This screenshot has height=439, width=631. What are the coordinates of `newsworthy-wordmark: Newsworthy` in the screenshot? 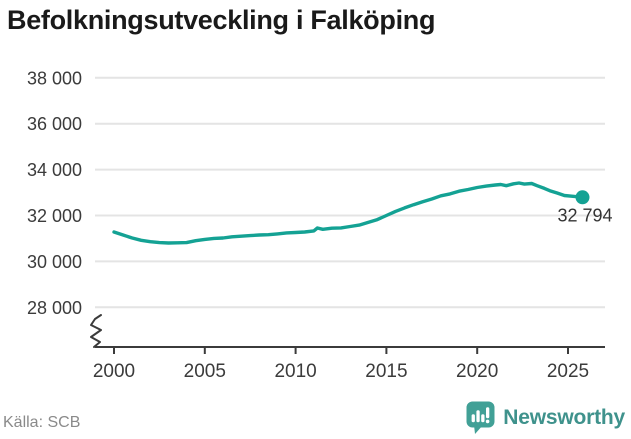 It's located at (564, 417).